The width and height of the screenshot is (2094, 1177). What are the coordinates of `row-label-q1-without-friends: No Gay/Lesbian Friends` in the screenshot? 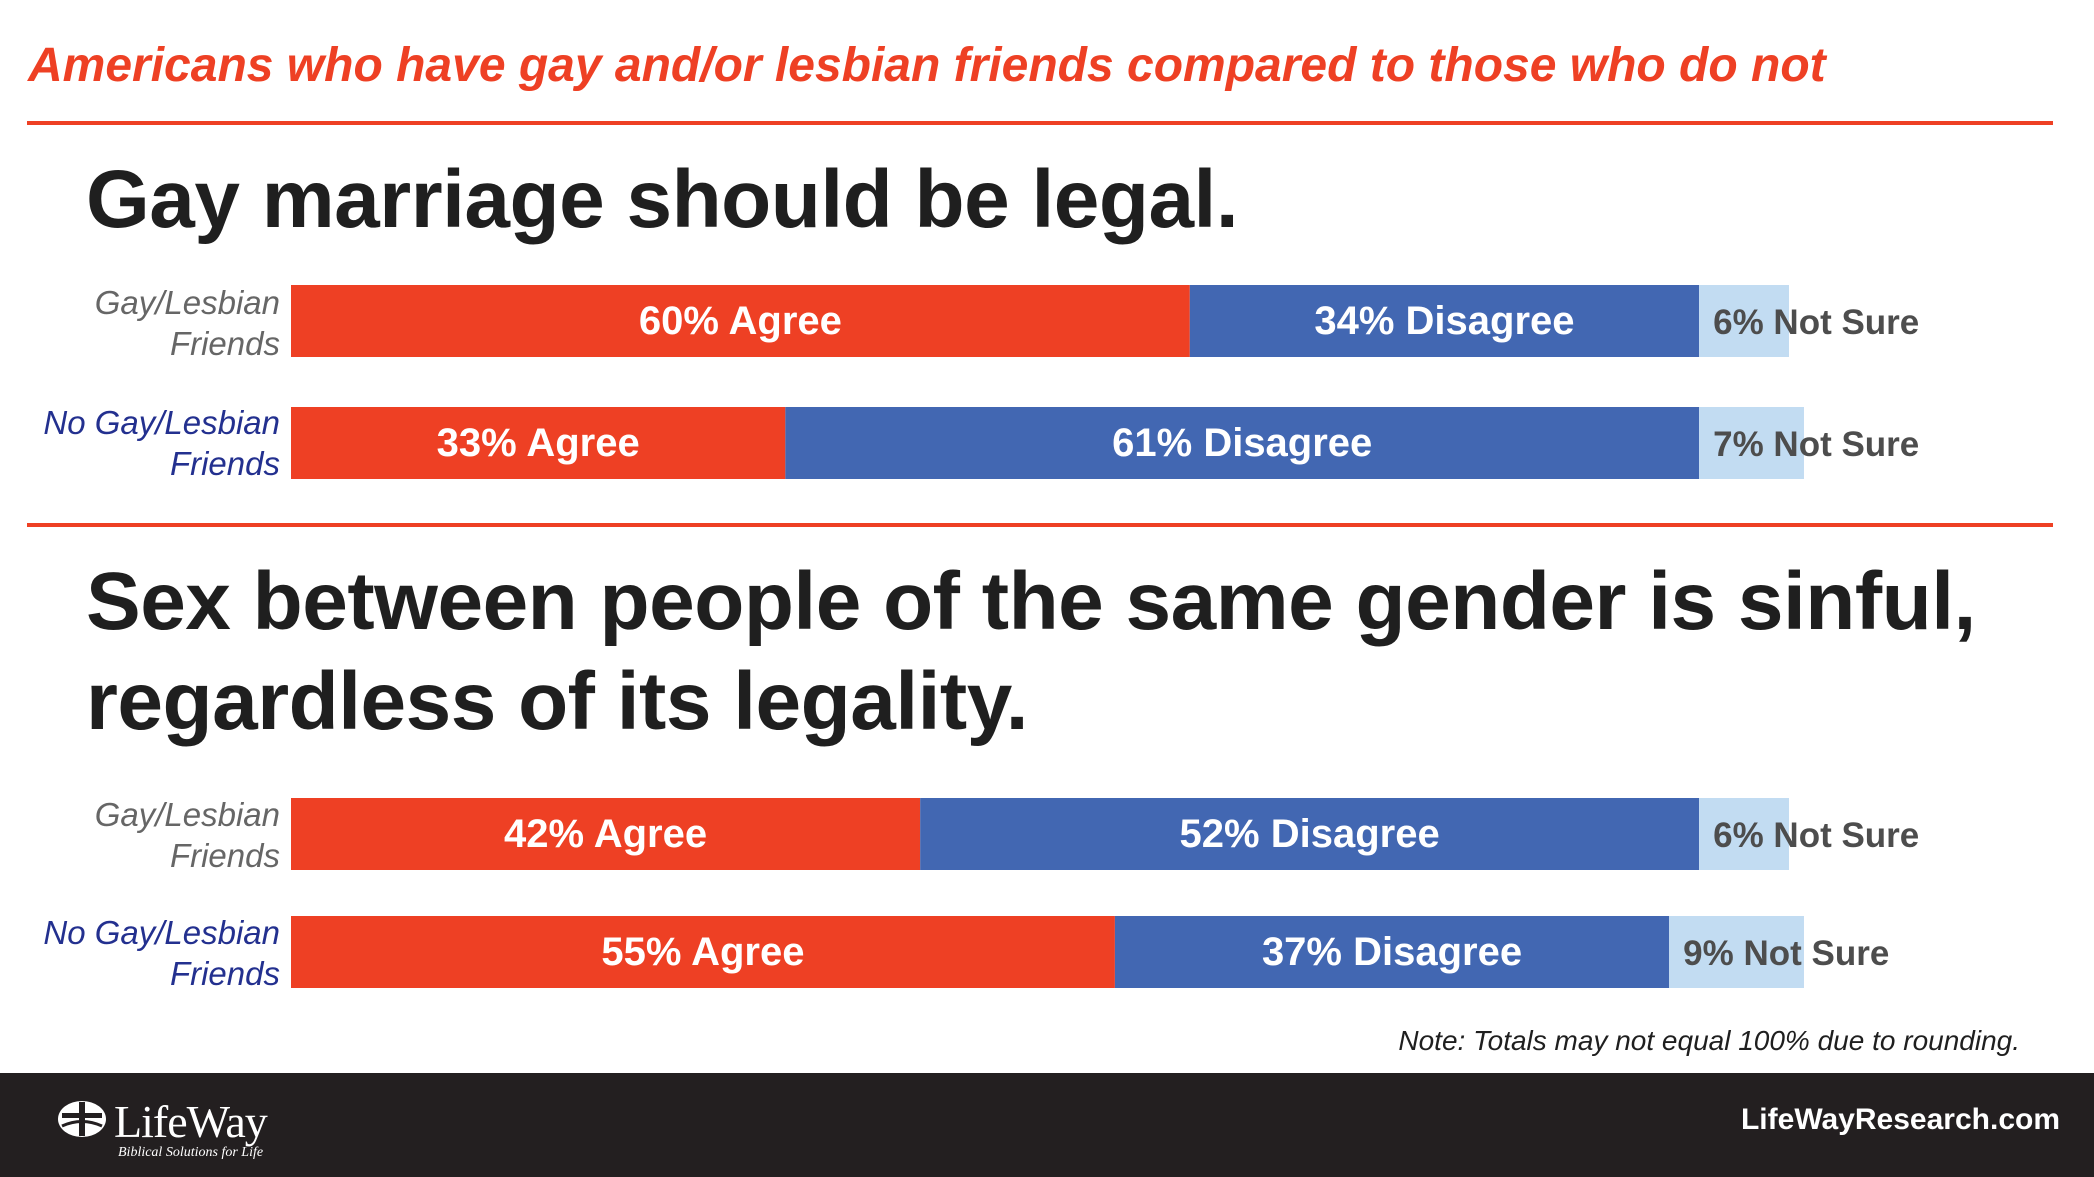 It's located at (161, 443).